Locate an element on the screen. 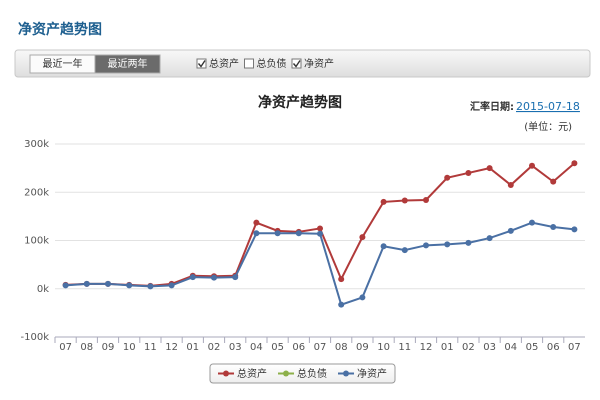 The height and width of the screenshot is (400, 600). unit-label: (单位：元) is located at coordinates (548, 126).